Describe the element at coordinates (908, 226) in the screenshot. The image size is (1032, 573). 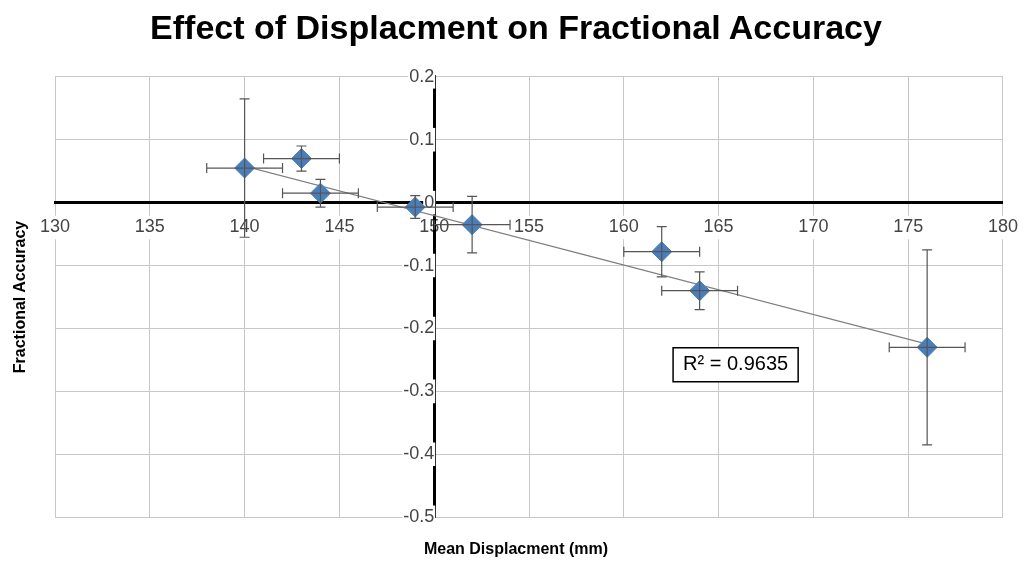
I see `x-tick-label: 175` at that location.